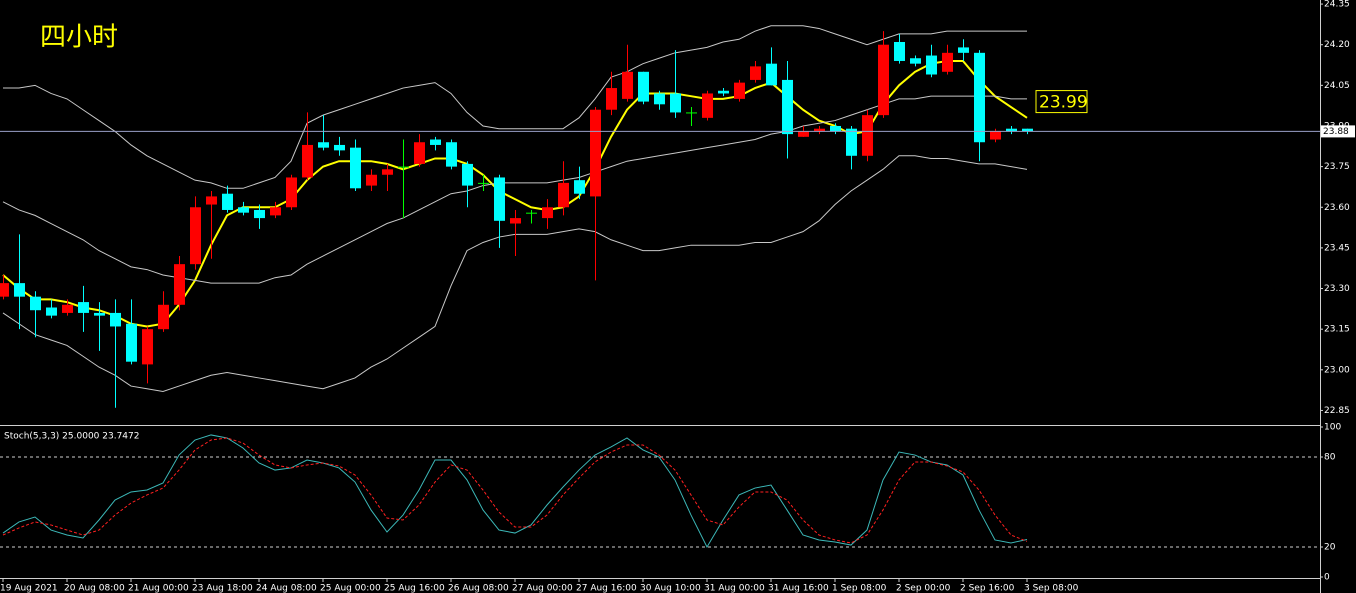 The width and height of the screenshot is (1356, 593). Describe the element at coordinates (798, 588) in the screenshot. I see `x-tick-label: 31 Aug 16:00` at that location.